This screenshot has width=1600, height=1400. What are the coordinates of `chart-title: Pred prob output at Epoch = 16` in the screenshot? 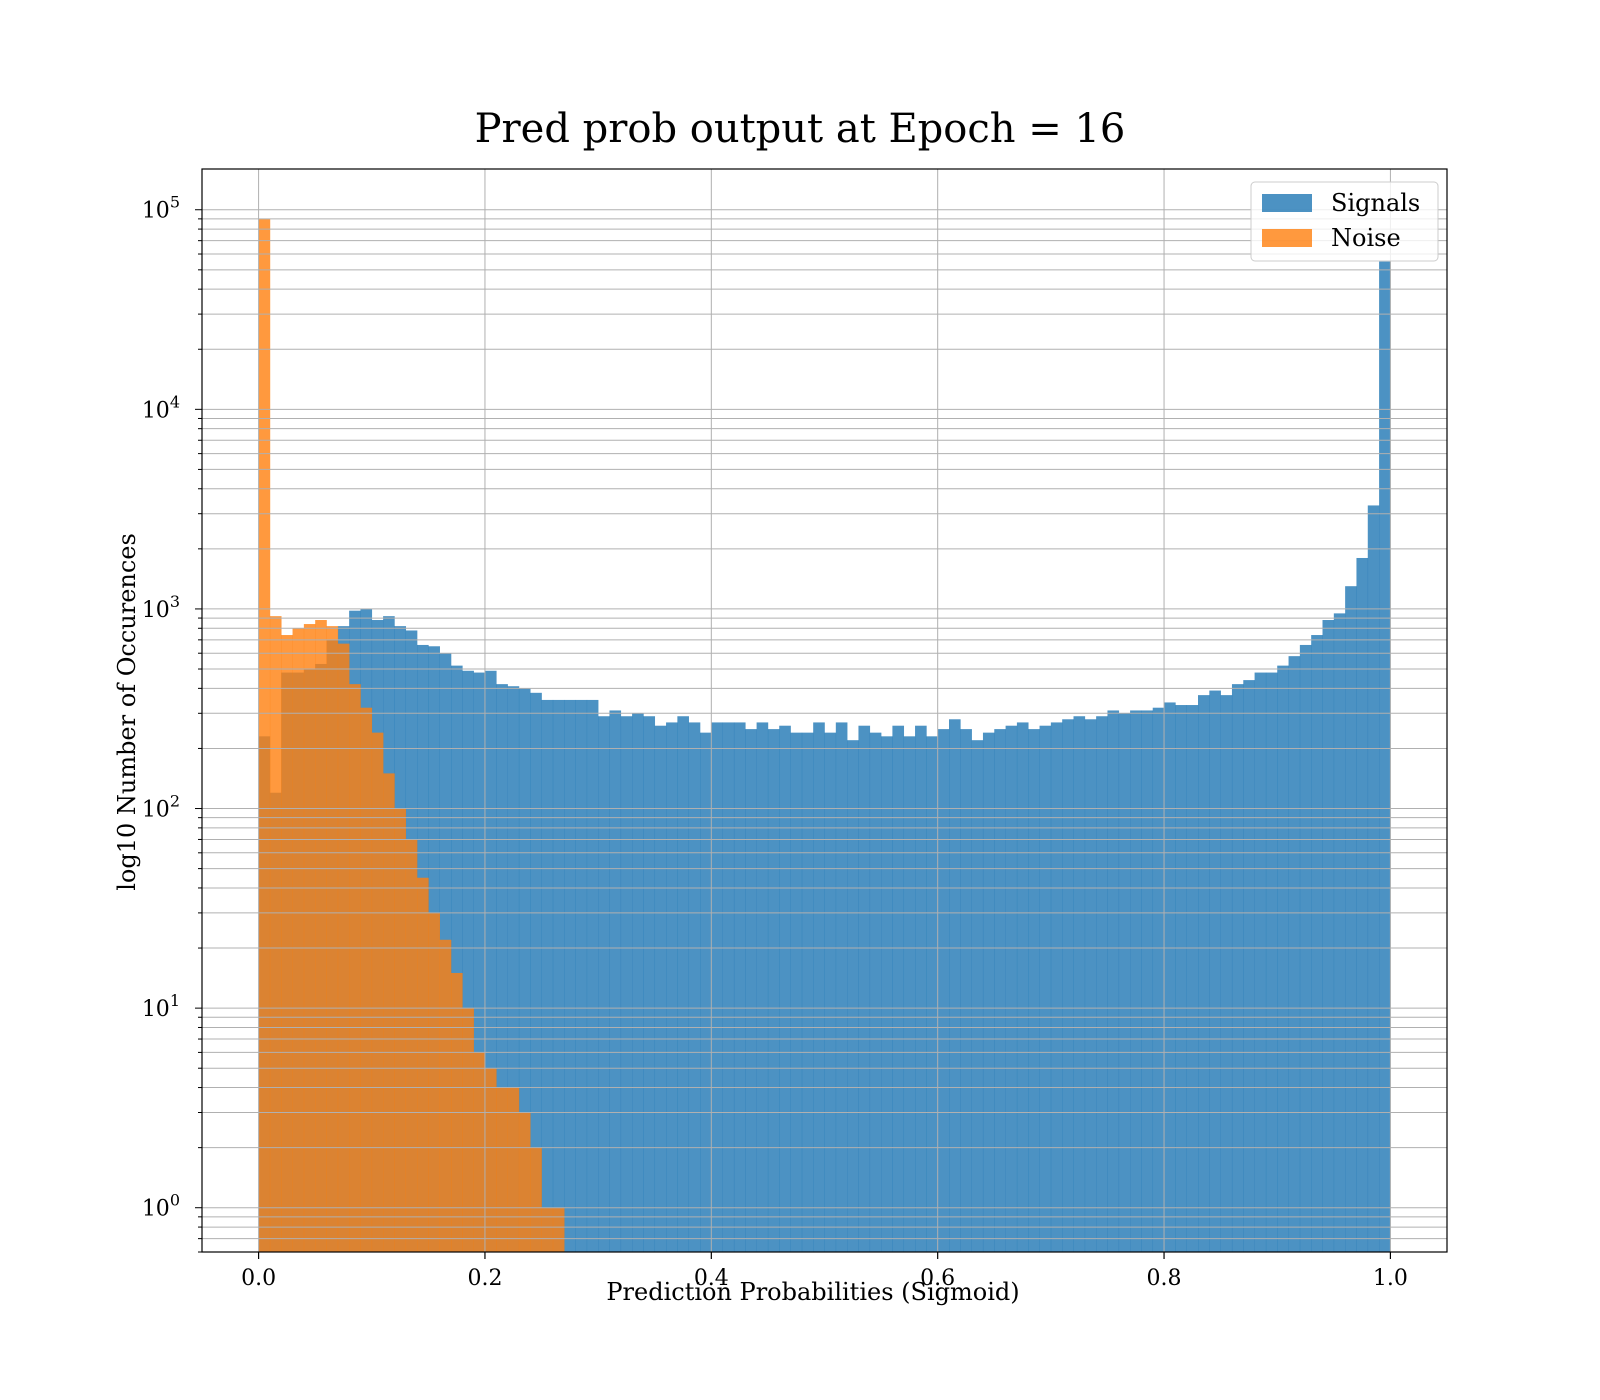 It's located at (800, 129).